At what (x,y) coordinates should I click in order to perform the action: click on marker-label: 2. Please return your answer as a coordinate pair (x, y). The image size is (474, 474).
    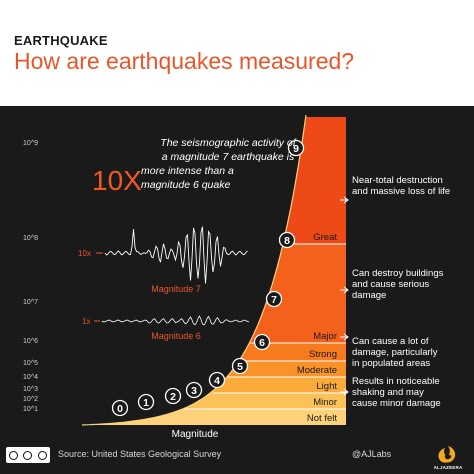
    Looking at the image, I should click on (173, 397).